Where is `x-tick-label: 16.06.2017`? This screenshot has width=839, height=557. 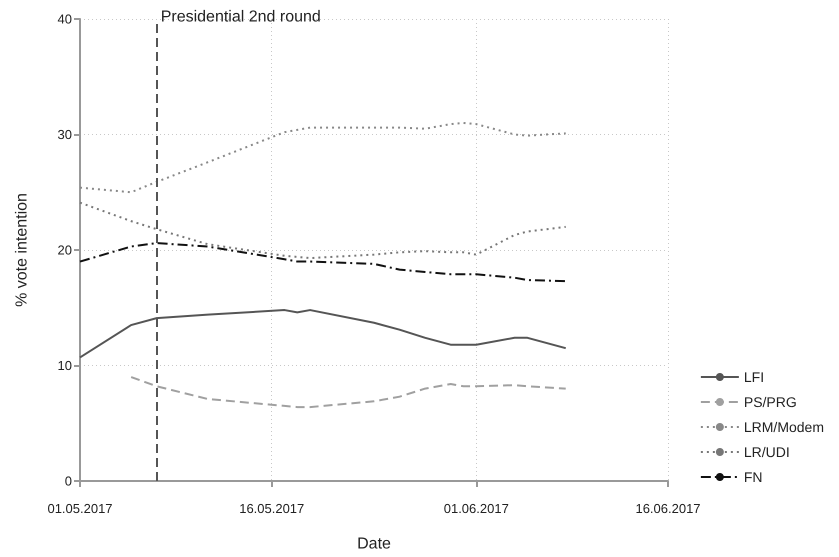 x-tick-label: 16.06.2017 is located at coordinates (668, 508).